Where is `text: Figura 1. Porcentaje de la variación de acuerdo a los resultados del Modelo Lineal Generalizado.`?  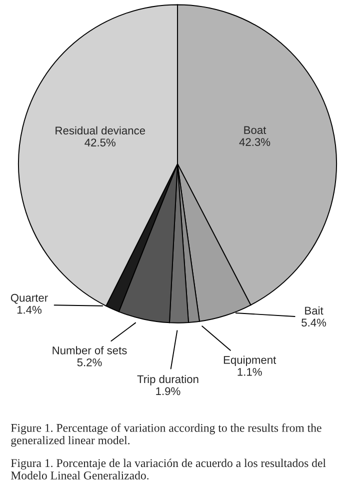
text: Figura 1. Porcentaje de la variación de acuerdo a los resultados del Modelo Lineal Generalizado. is located at coordinates (168, 469).